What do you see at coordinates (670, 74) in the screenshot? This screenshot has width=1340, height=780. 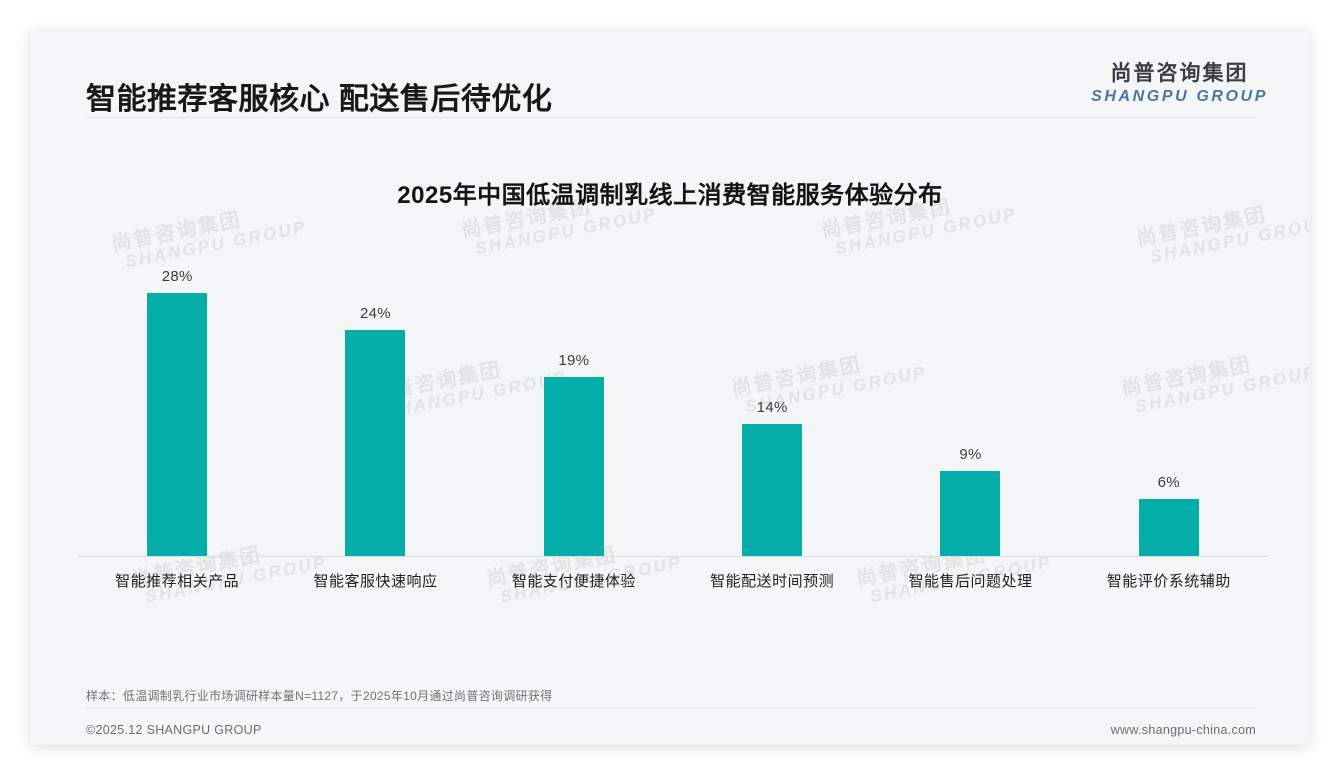 I see `slide-header: 智能推荐客服核心 配送售后待优化 尚普咨询集团 SHANGPU GROUP` at bounding box center [670, 74].